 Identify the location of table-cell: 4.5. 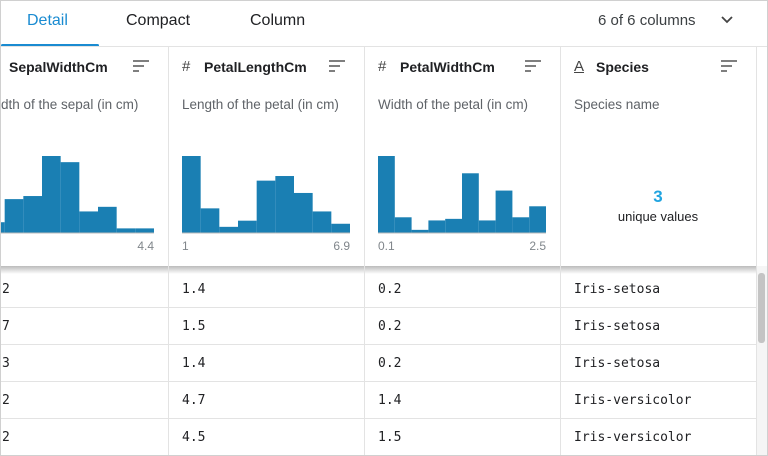
(194, 437).